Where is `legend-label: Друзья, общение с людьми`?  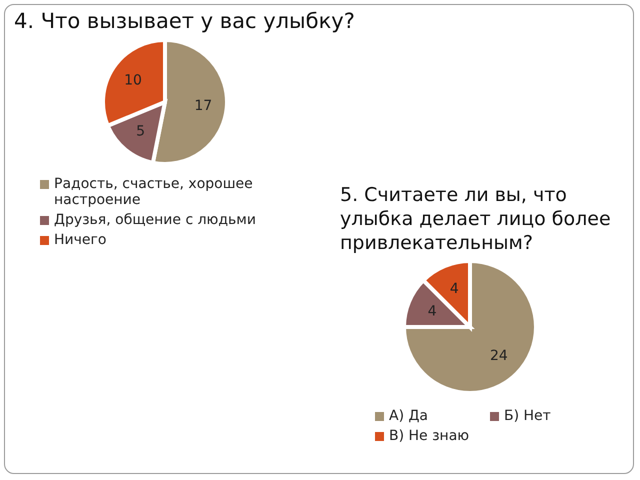 legend-label: Друзья, общение с людьми is located at coordinates (155, 220).